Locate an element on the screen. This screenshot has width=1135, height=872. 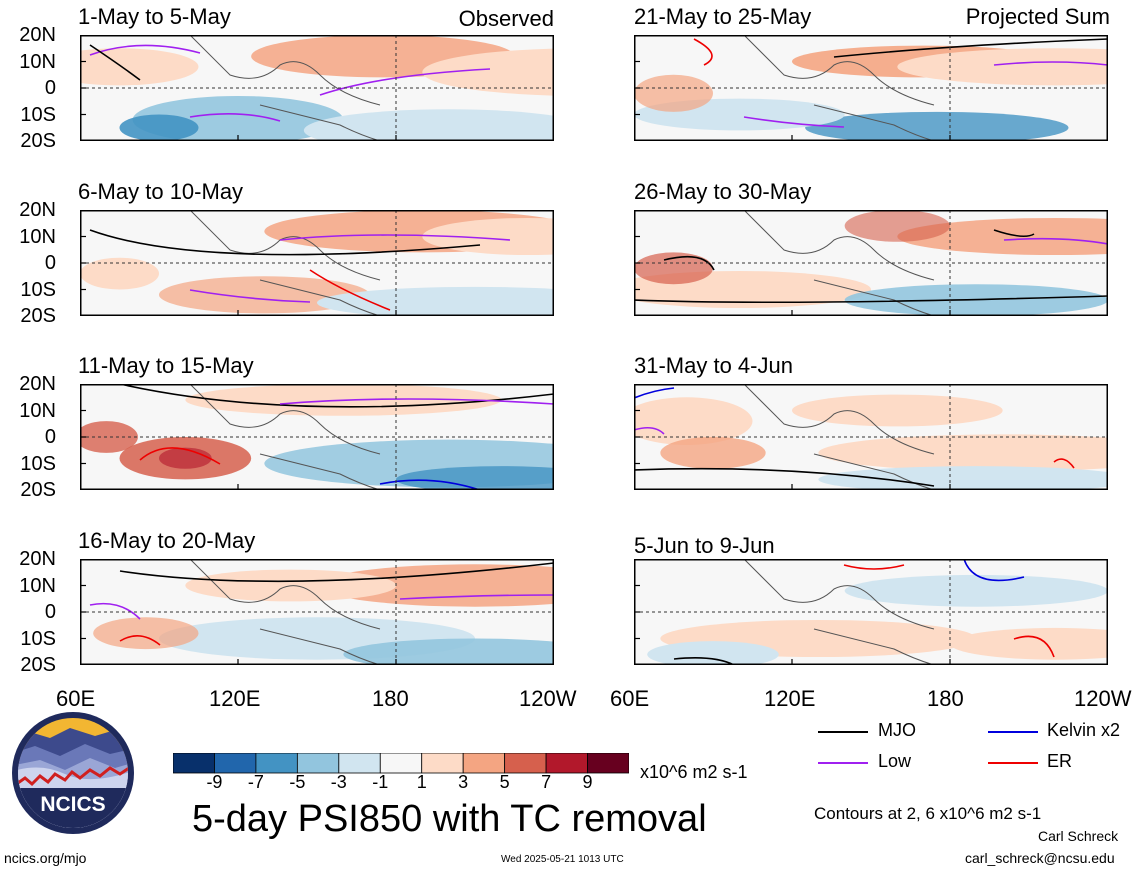
panel-title-5: 21-May to 25-May is located at coordinates (723, 16).